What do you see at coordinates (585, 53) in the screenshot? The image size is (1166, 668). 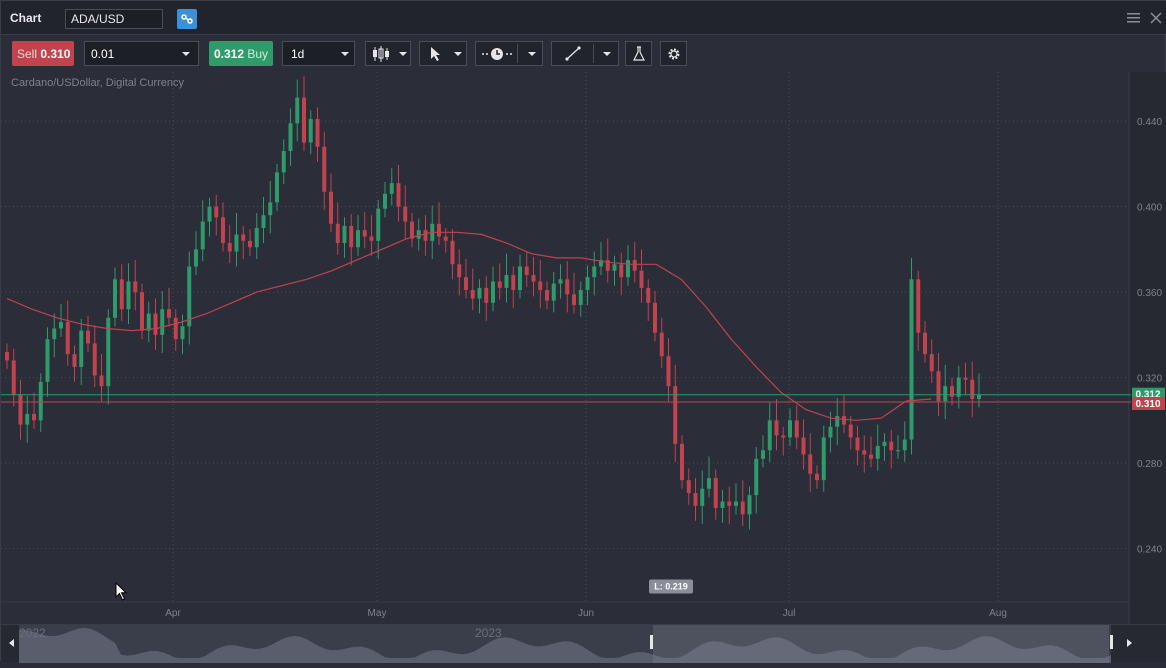 I see `drawing-tools-button` at bounding box center [585, 53].